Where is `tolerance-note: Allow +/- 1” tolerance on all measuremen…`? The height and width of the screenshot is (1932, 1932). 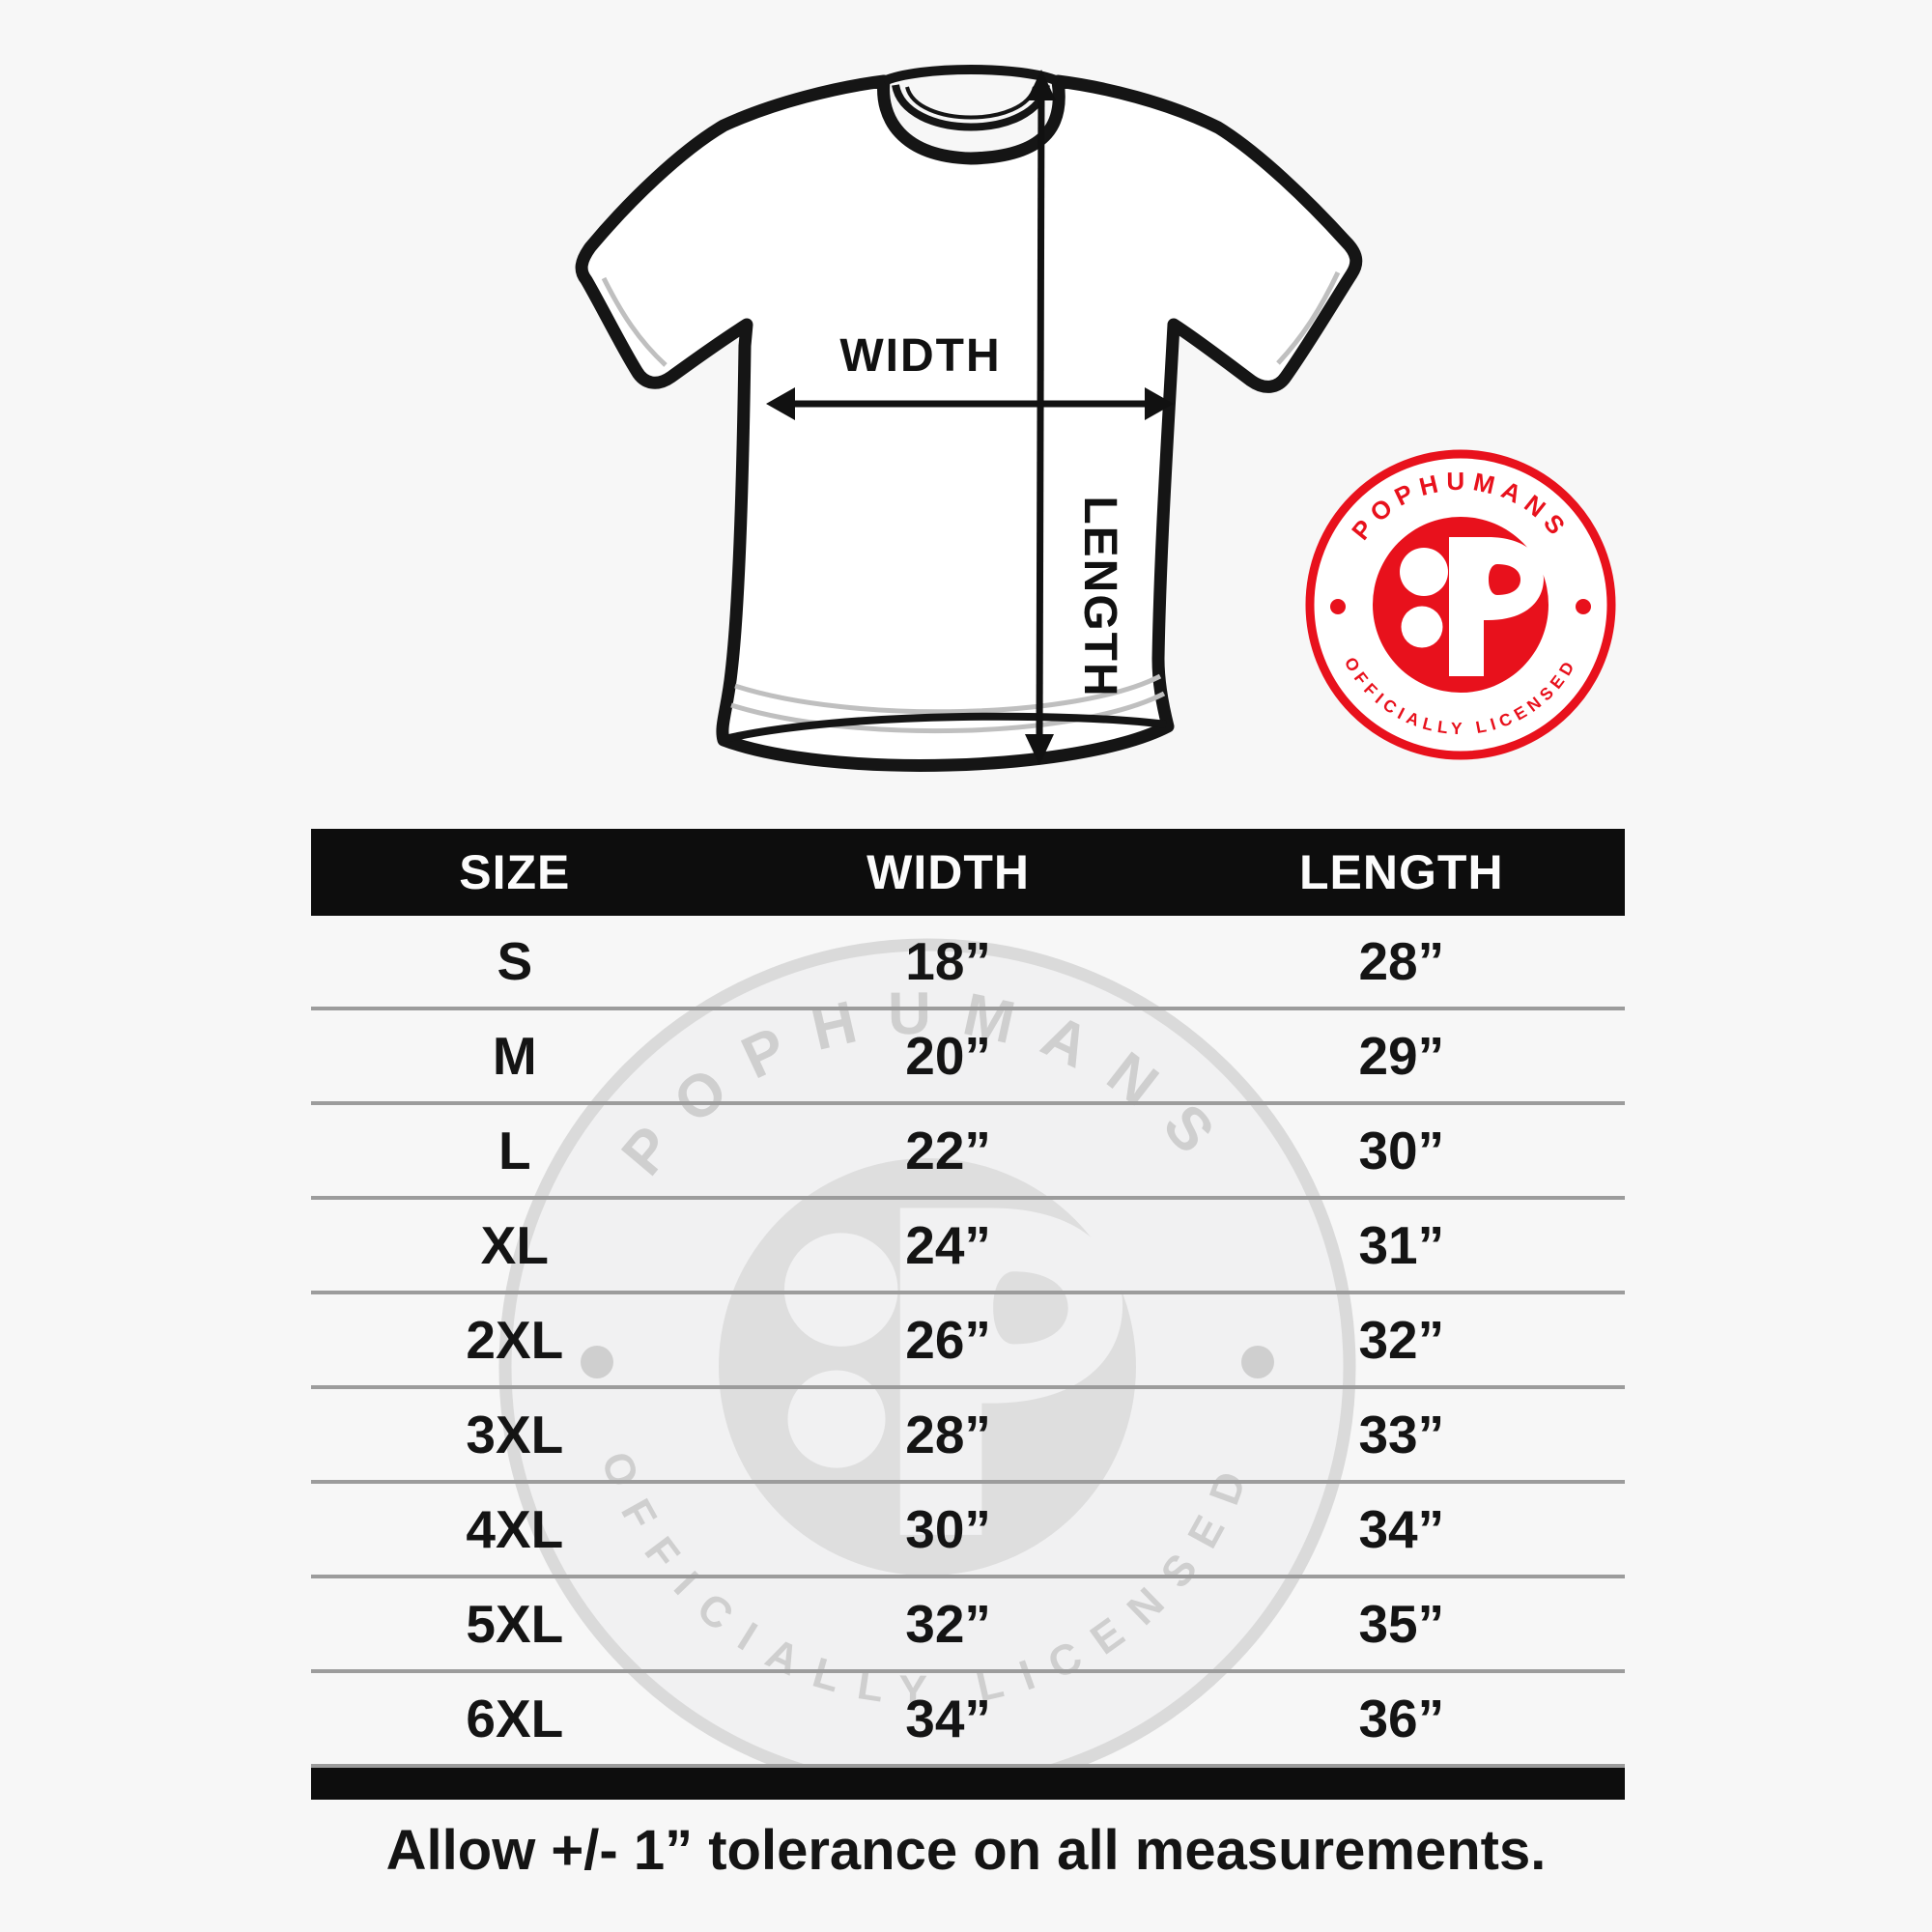 tolerance-note: Allow +/- 1” tolerance on all measuremen… is located at coordinates (966, 1850).